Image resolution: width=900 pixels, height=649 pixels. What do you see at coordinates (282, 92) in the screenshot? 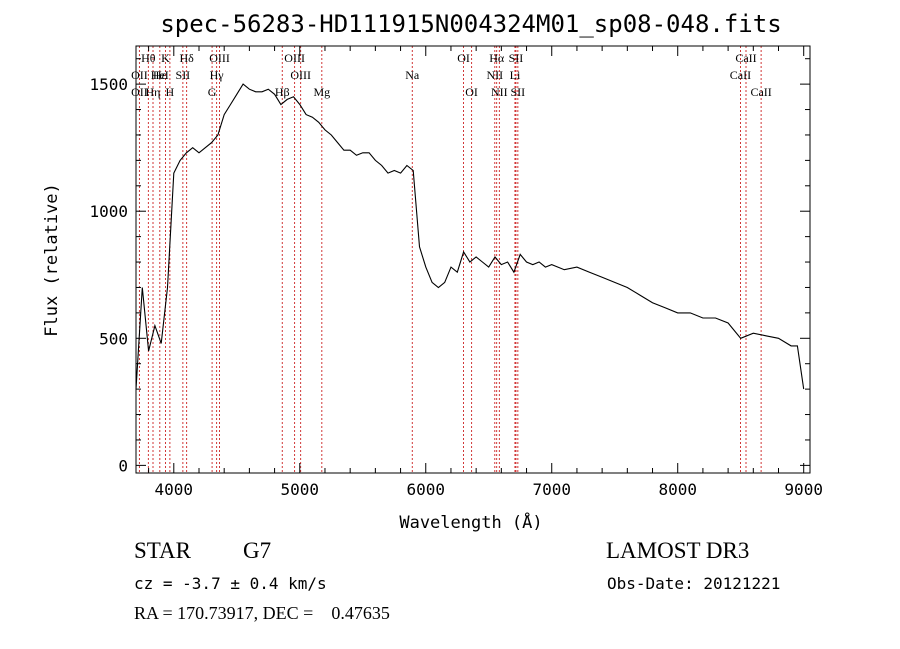
I see `line-marker-label: Hβ` at bounding box center [282, 92].